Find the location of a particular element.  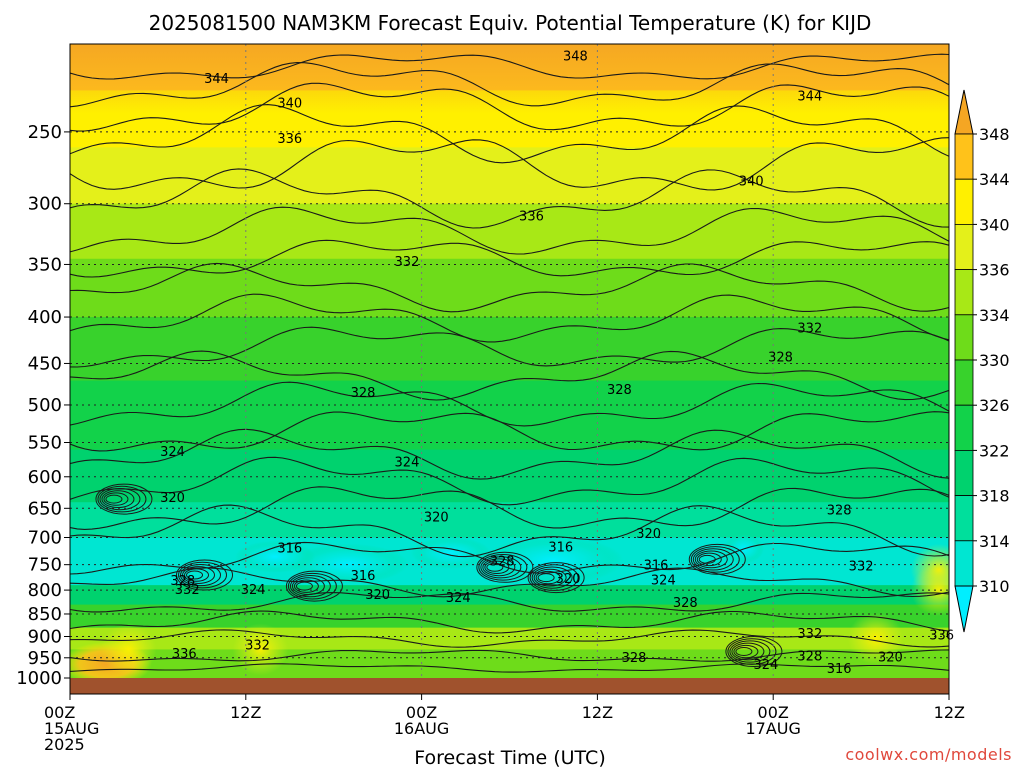

x-tick-label: 15AUG is located at coordinates (71, 728).